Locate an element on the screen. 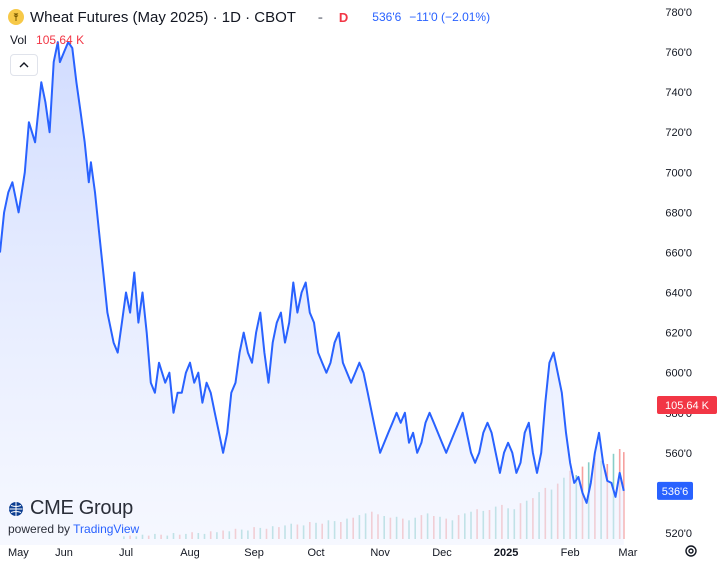 The width and height of the screenshot is (720, 562). delayed-data-flag: D is located at coordinates (343, 17).